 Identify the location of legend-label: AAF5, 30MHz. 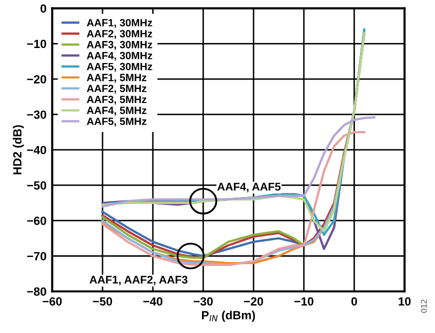
(119, 67).